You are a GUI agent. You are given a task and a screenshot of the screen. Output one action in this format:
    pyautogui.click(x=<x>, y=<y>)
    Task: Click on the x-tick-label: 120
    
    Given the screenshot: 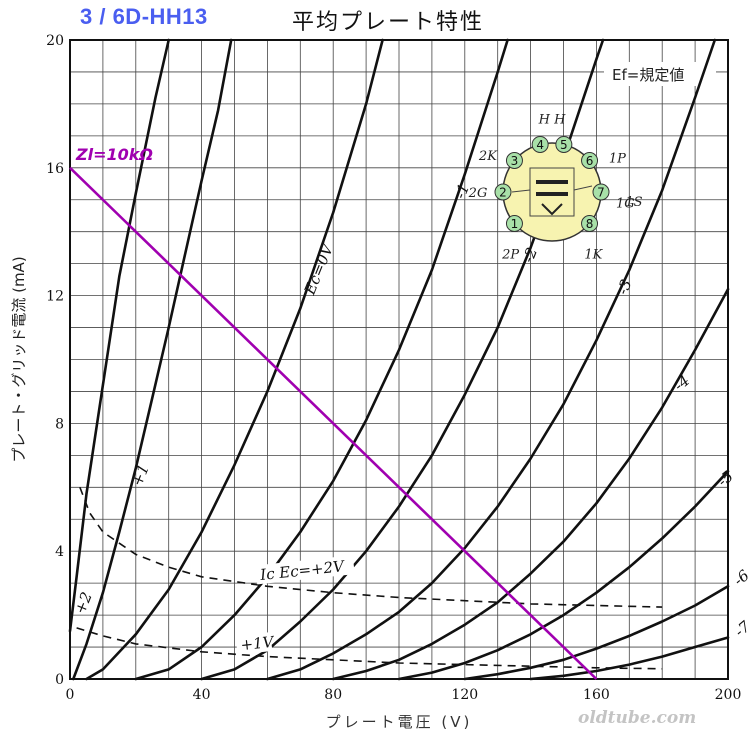 What is the action you would take?
    pyautogui.click(x=464, y=695)
    